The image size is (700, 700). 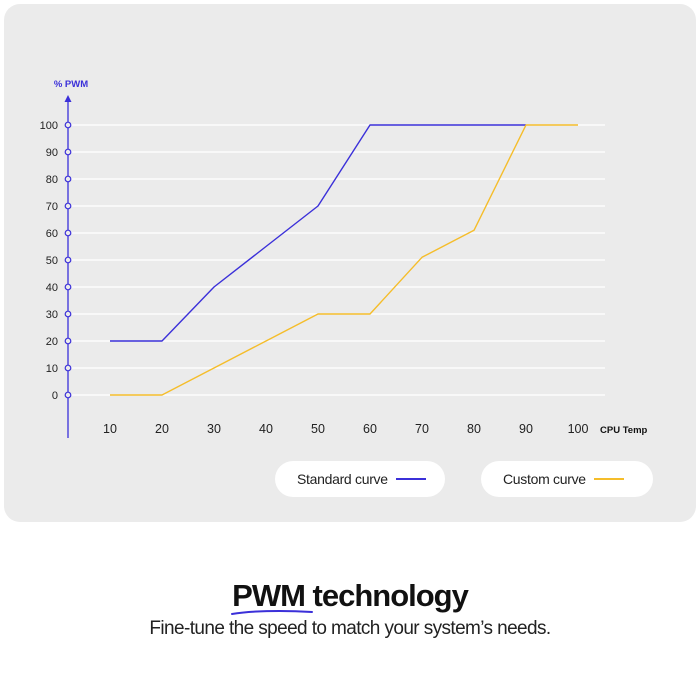 I want to click on legend-swatch-custom, so click(x=608, y=479).